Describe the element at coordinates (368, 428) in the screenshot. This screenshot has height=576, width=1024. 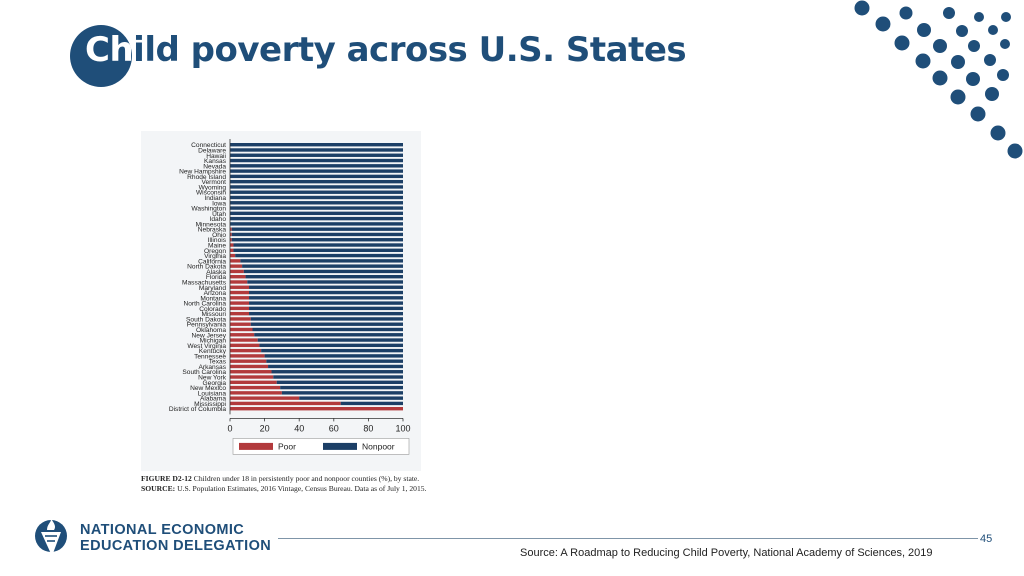
I see `x-tick-label: 80` at that location.